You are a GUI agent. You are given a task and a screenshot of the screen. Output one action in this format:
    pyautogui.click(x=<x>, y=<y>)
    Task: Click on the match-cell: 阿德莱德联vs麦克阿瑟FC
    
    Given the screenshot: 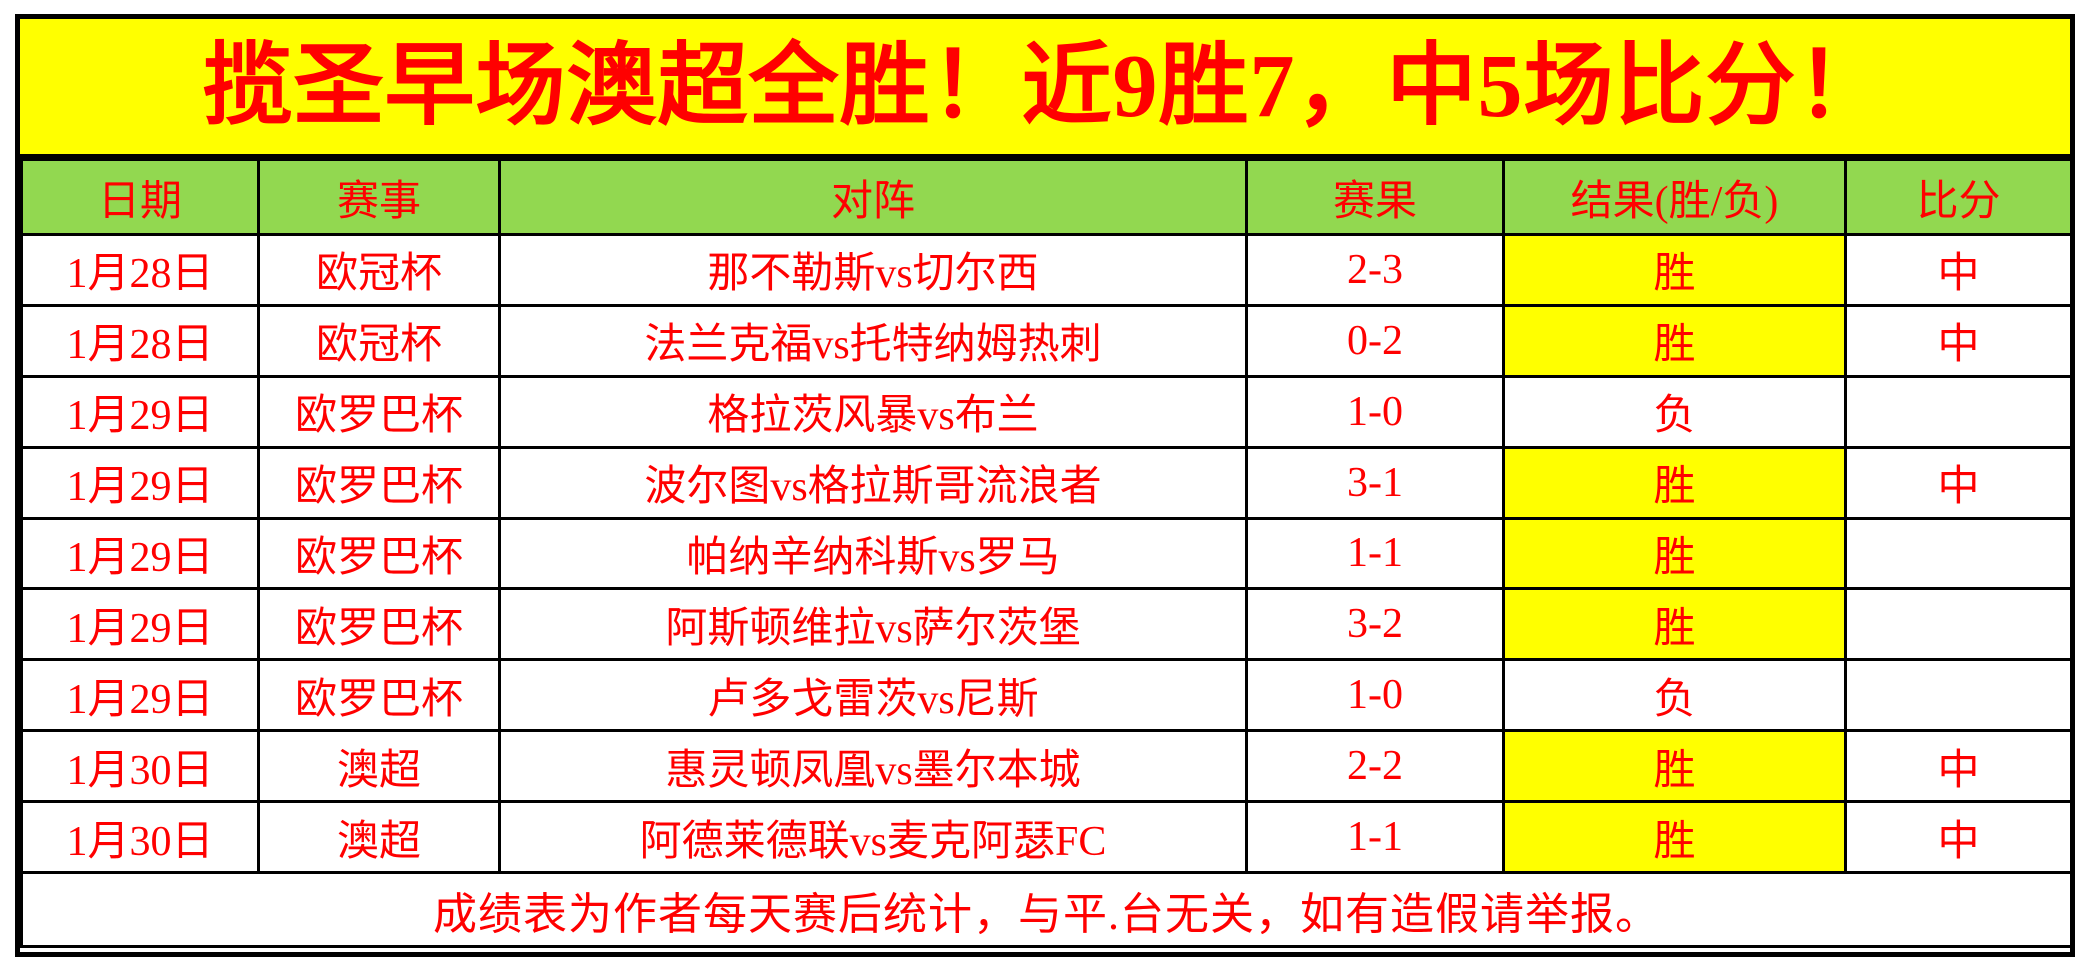 What is the action you would take?
    pyautogui.click(x=873, y=837)
    